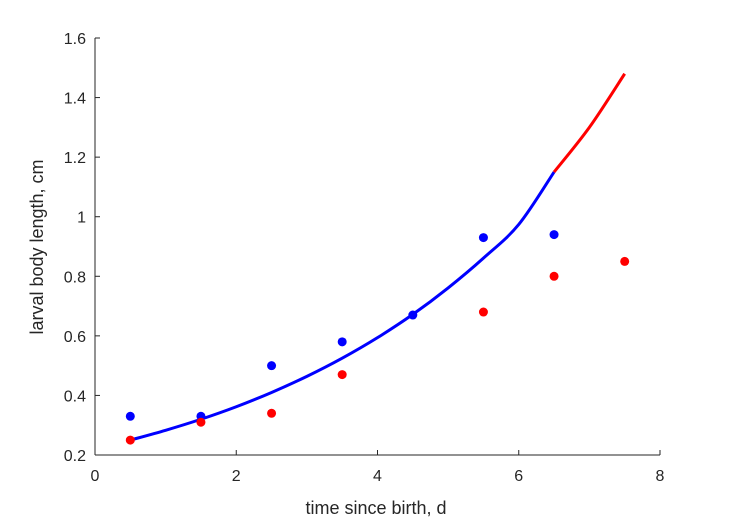 This screenshot has height=521, width=729. What do you see at coordinates (81, 218) in the screenshot?
I see `y-tick-label: 1` at bounding box center [81, 218].